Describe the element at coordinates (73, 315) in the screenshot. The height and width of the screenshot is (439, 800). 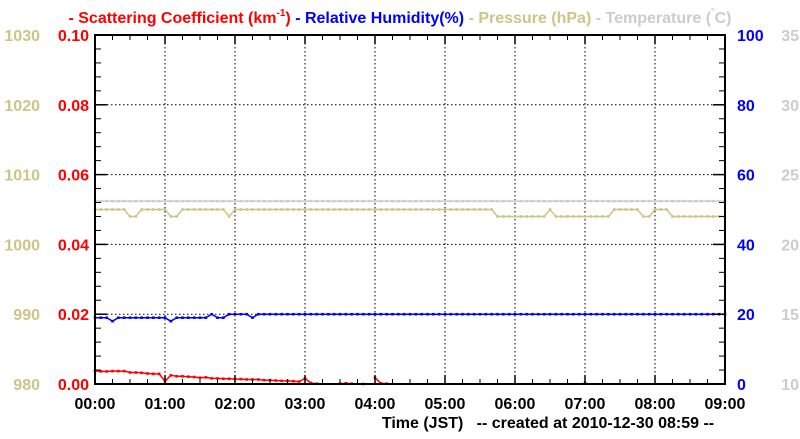
I see `y-tick-label-scatter: 0.02` at that location.